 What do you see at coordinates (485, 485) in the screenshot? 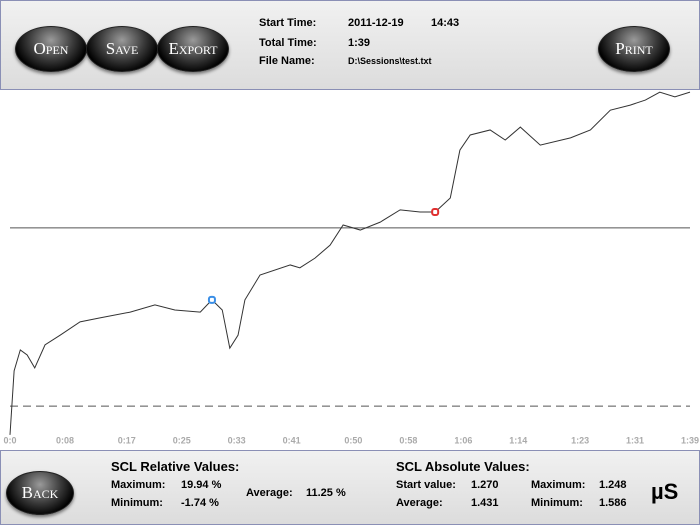
I see `value: 1.270` at bounding box center [485, 485].